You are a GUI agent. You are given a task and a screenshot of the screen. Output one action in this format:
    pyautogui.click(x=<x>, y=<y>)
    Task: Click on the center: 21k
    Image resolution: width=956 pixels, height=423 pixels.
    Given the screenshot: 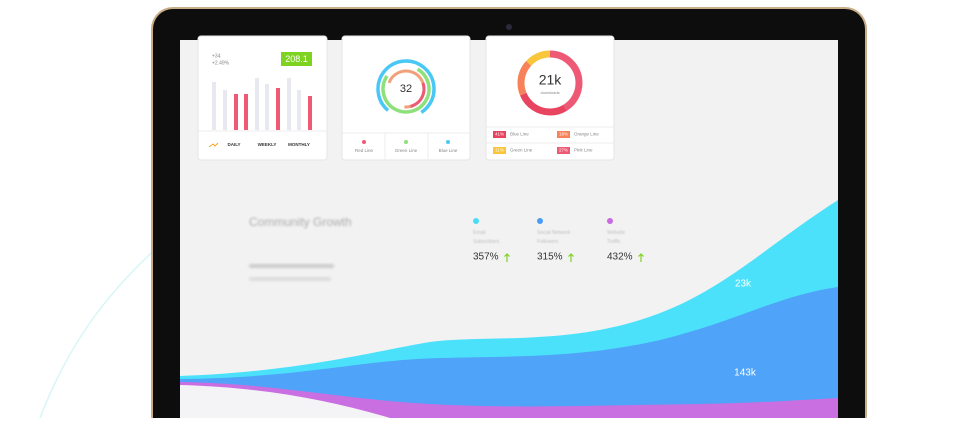 What is the action you would take?
    pyautogui.click(x=551, y=80)
    